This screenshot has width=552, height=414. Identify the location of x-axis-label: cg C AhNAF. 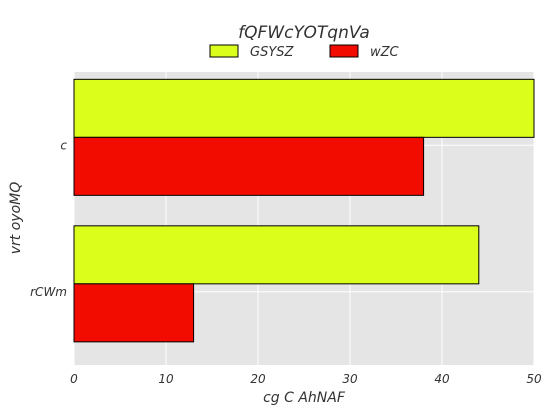
(304, 398).